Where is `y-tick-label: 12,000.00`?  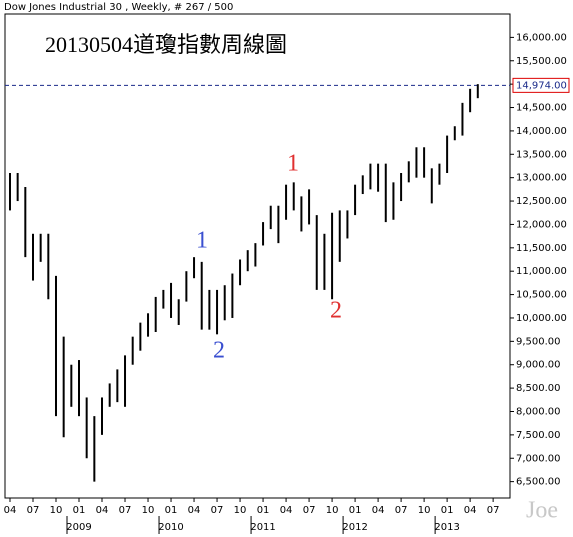 y-tick-label: 12,000.00 is located at coordinates (541, 224).